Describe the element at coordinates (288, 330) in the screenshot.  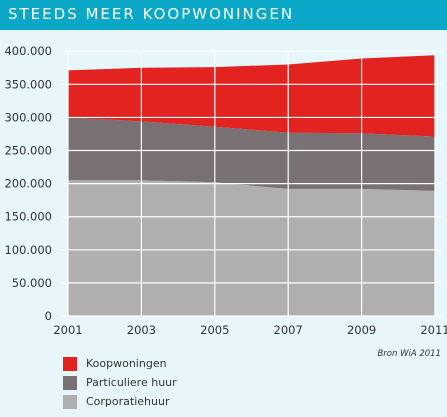
I see `x-tick-label: 2007` at that location.